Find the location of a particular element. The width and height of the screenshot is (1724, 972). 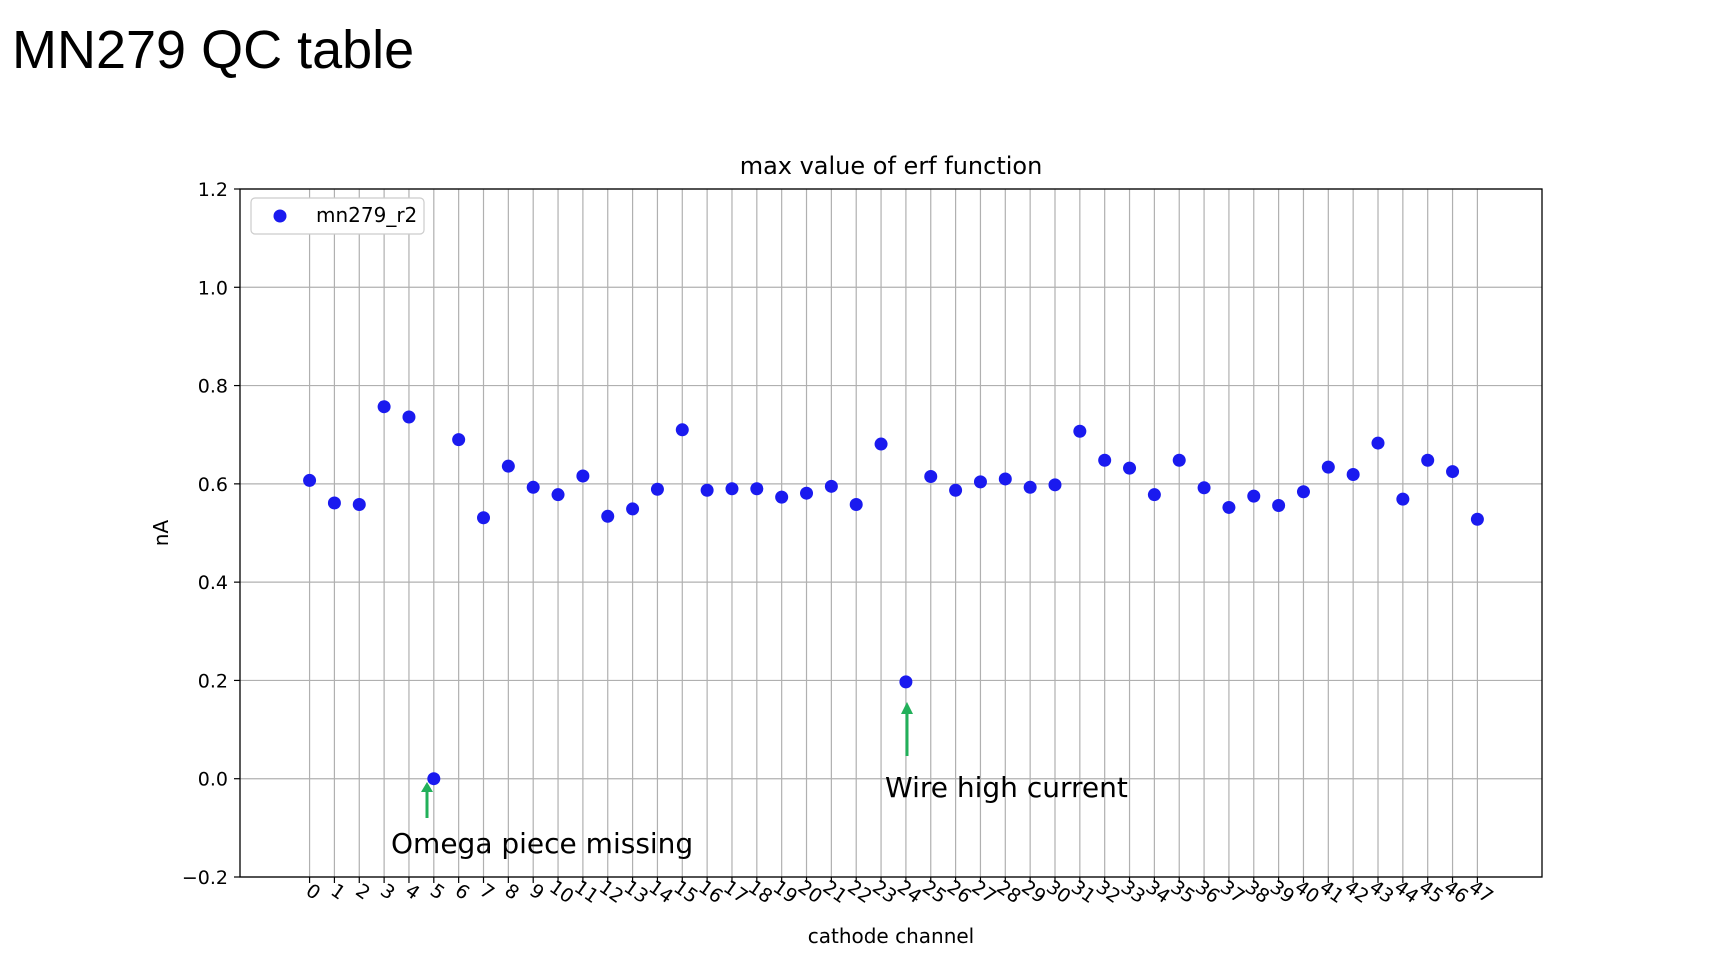

x-tick-label: 3 is located at coordinates (387, 892).